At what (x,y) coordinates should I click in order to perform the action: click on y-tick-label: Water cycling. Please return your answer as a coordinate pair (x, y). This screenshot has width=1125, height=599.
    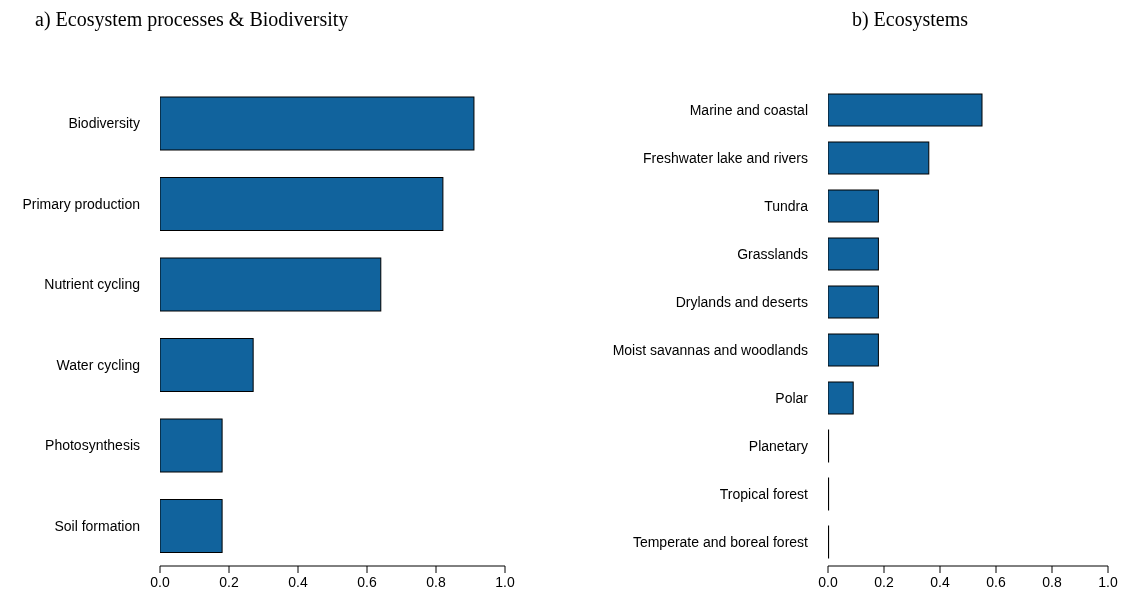
    Looking at the image, I should click on (98, 364).